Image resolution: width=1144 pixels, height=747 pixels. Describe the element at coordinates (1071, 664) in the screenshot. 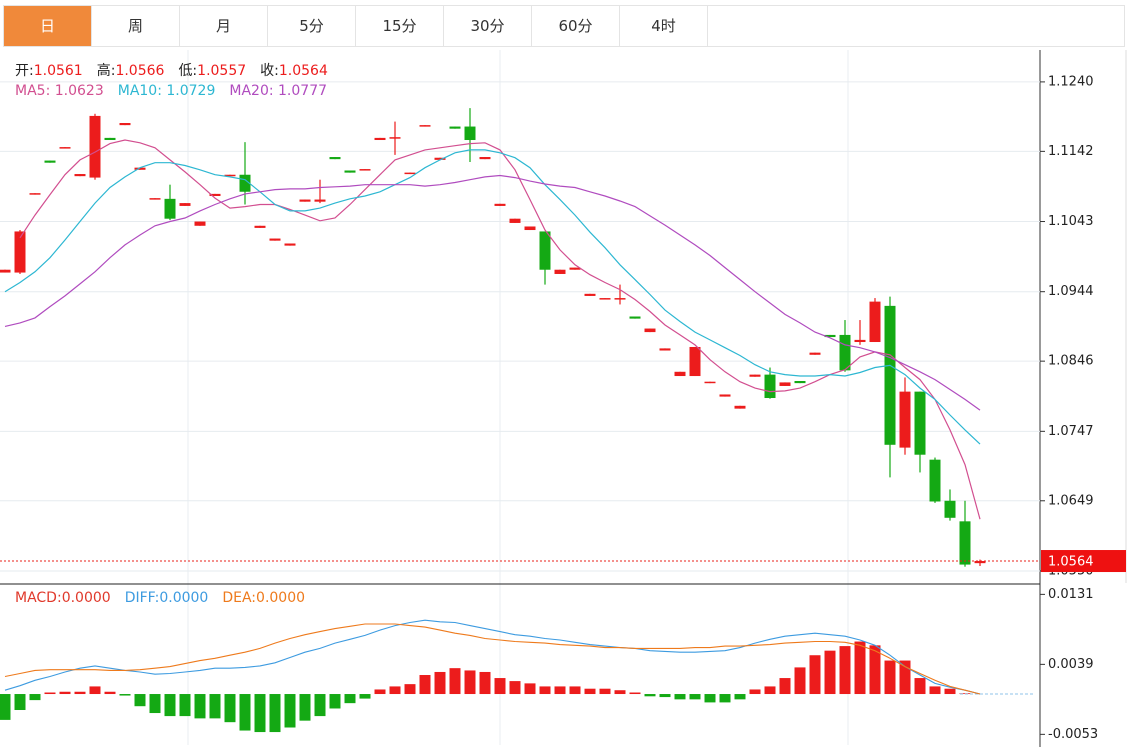

I see `y-tick-label: 0.0039` at that location.